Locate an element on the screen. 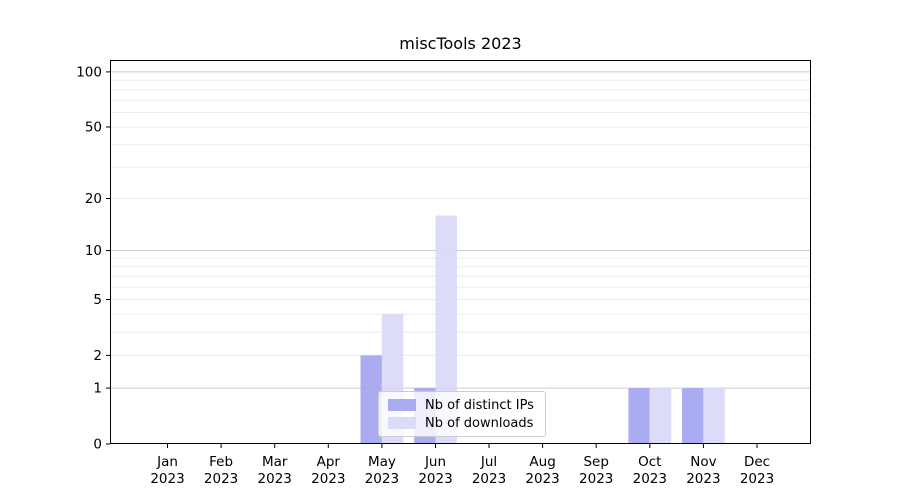  x-tick-label-month: Dec is located at coordinates (757, 462).